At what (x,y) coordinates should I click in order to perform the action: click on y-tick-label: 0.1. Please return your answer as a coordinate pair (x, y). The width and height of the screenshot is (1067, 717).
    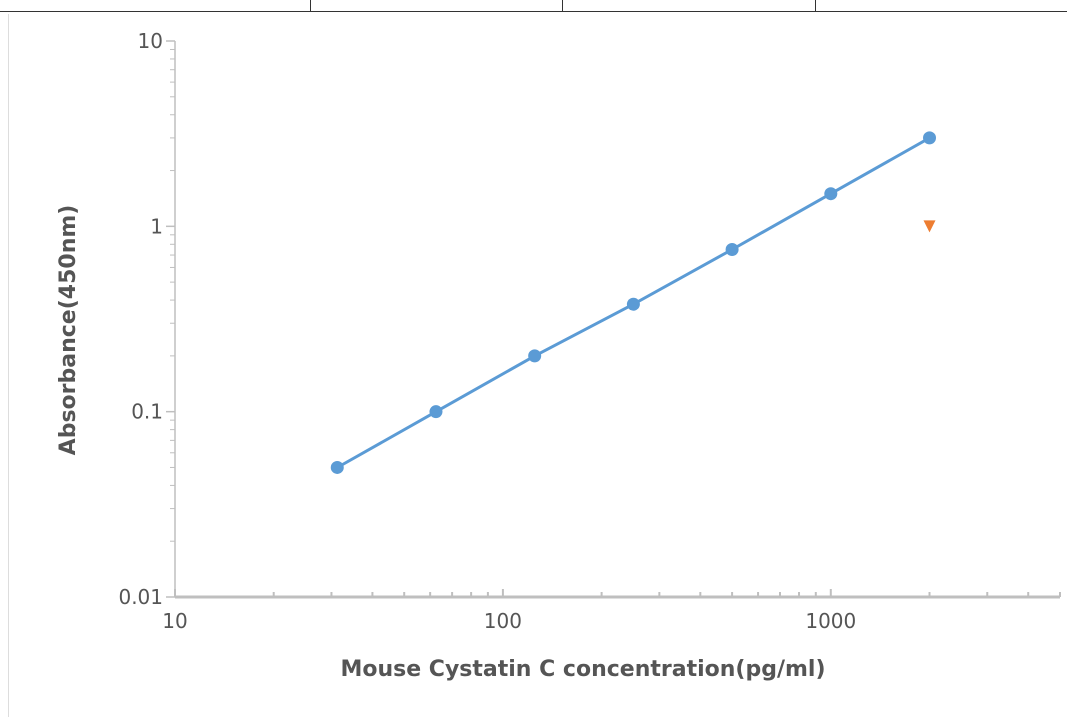
    Looking at the image, I should click on (147, 412).